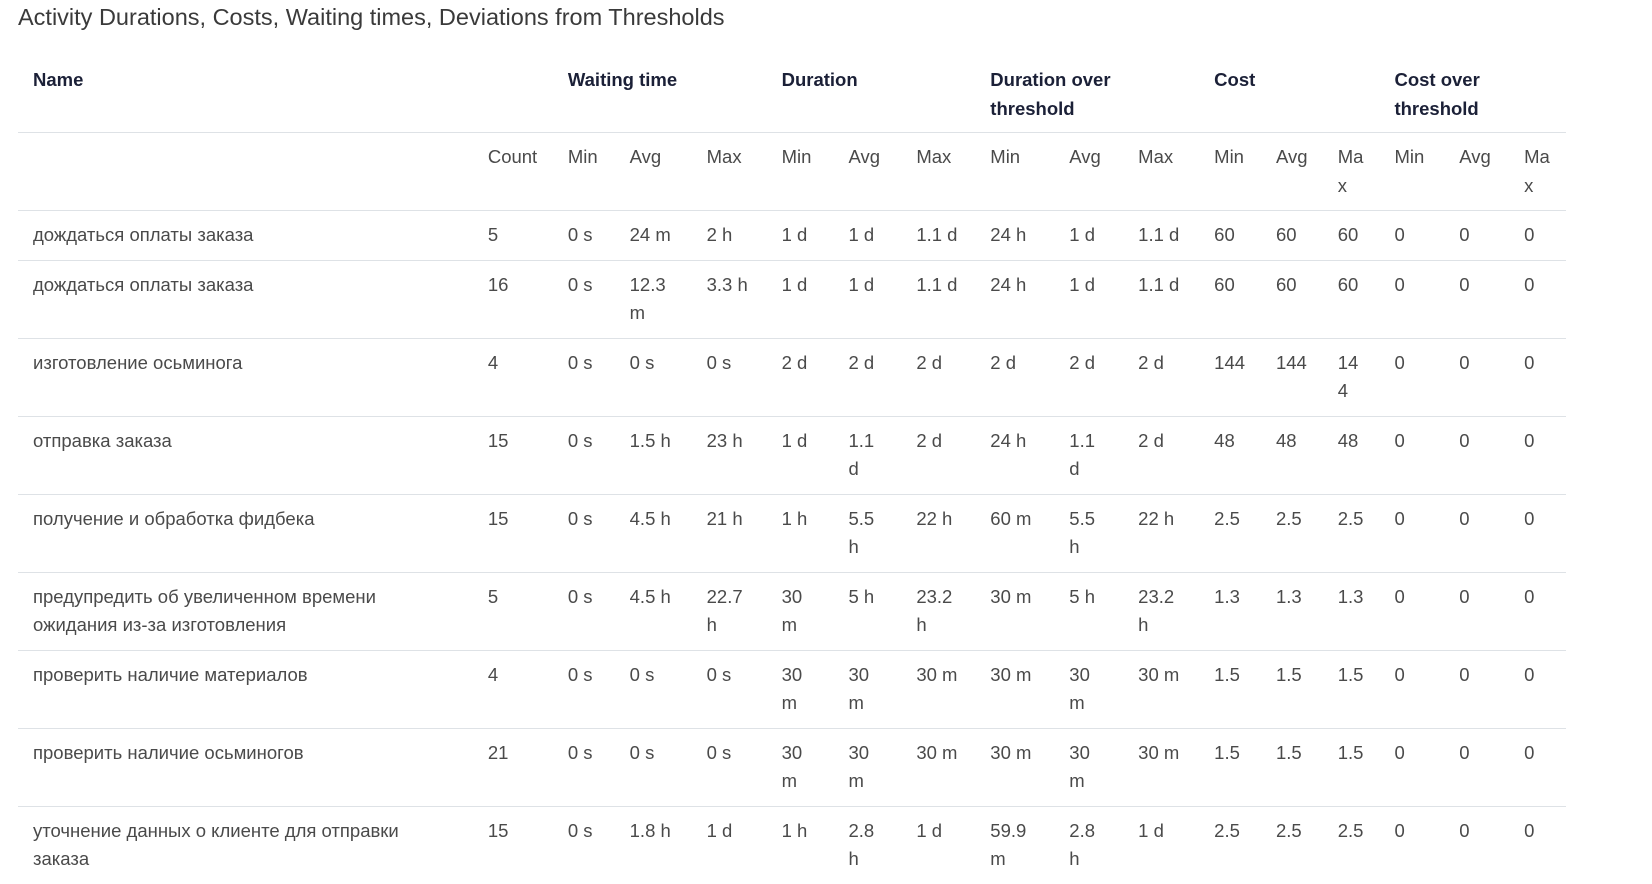 This screenshot has height=884, width=1652. What do you see at coordinates (938, 171) in the screenshot?
I see `subheader-duration-max: Max` at bounding box center [938, 171].